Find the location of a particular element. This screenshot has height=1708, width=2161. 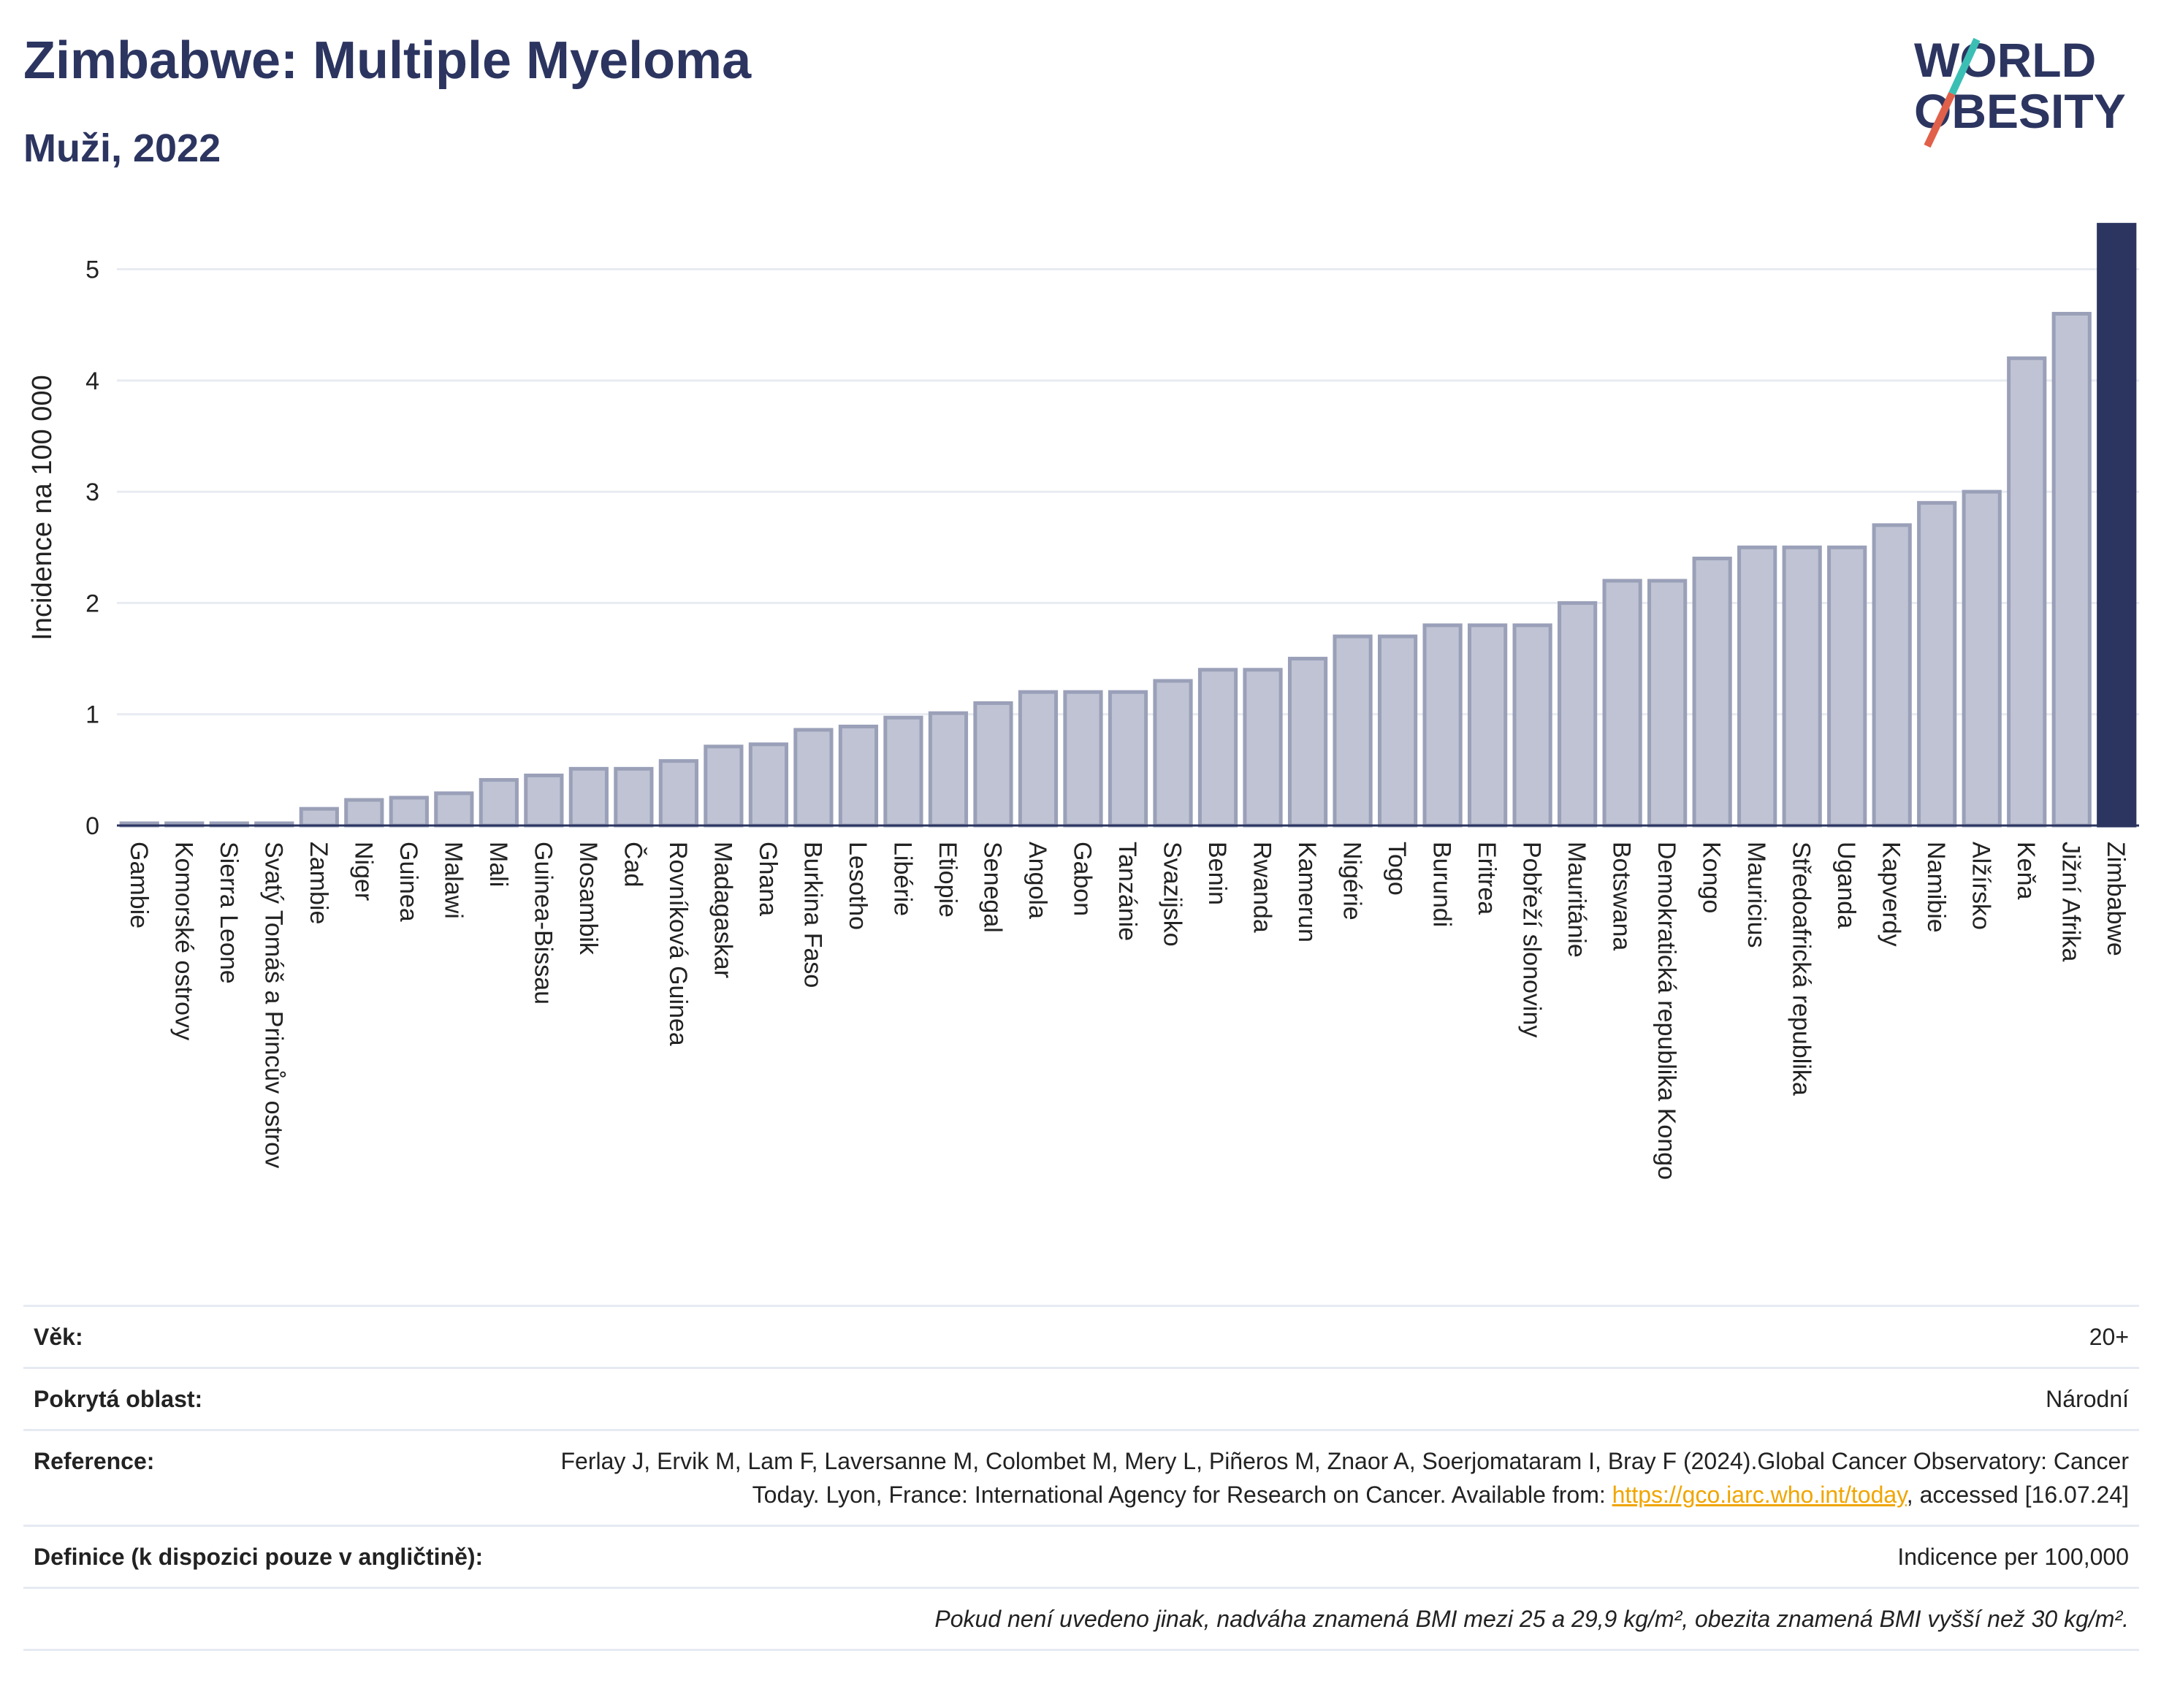

y-tick-label: 2 is located at coordinates (92, 603).